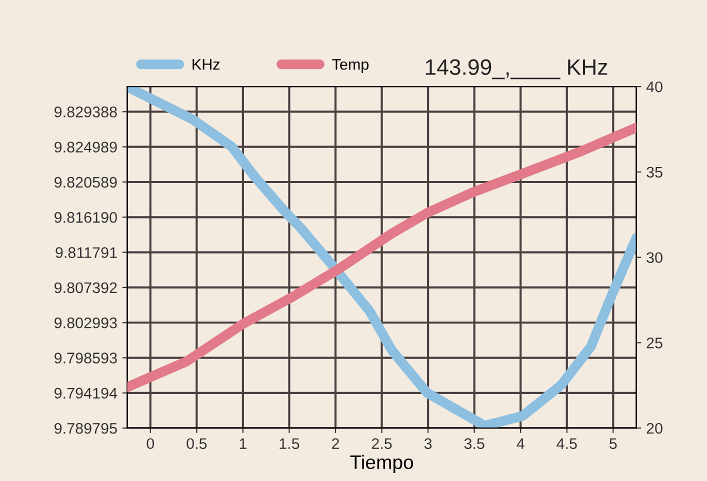 This screenshot has width=707, height=481. Describe the element at coordinates (243, 443) in the screenshot. I see `x-tick-label: 1` at that location.